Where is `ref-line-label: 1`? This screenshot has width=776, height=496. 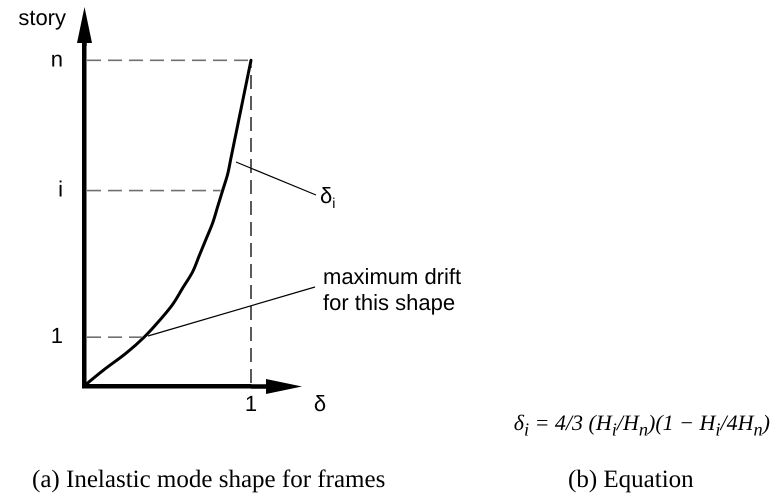
ref-line-label: 1 is located at coordinates (251, 403).